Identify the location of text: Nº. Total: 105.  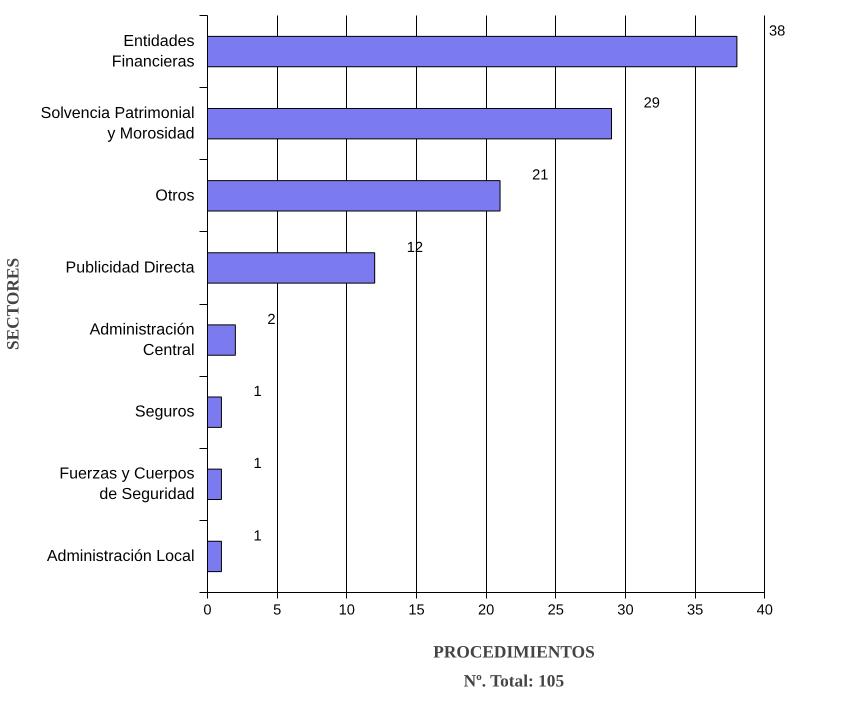
(514, 681).